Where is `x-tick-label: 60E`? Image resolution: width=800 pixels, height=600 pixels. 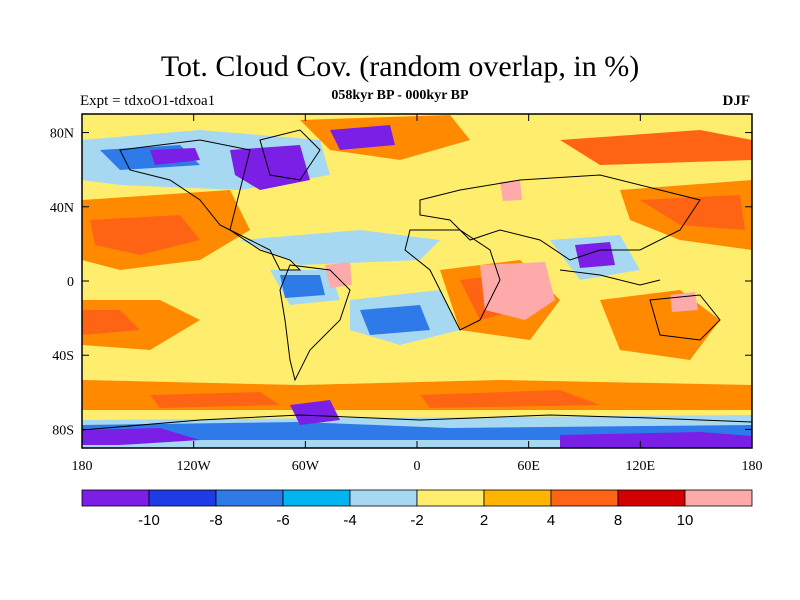 x-tick-label: 60E is located at coordinates (528, 466).